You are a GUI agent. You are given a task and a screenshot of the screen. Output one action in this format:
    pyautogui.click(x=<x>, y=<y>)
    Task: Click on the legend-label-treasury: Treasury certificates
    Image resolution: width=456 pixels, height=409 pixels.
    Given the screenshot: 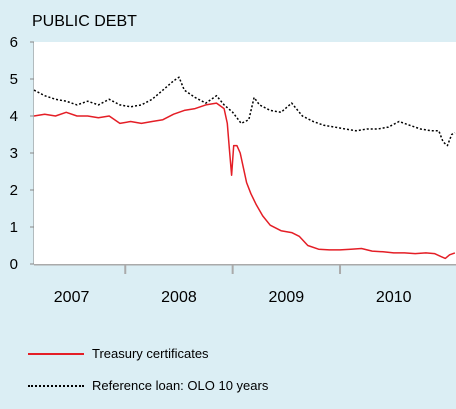 What is the action you would take?
    pyautogui.click(x=150, y=353)
    